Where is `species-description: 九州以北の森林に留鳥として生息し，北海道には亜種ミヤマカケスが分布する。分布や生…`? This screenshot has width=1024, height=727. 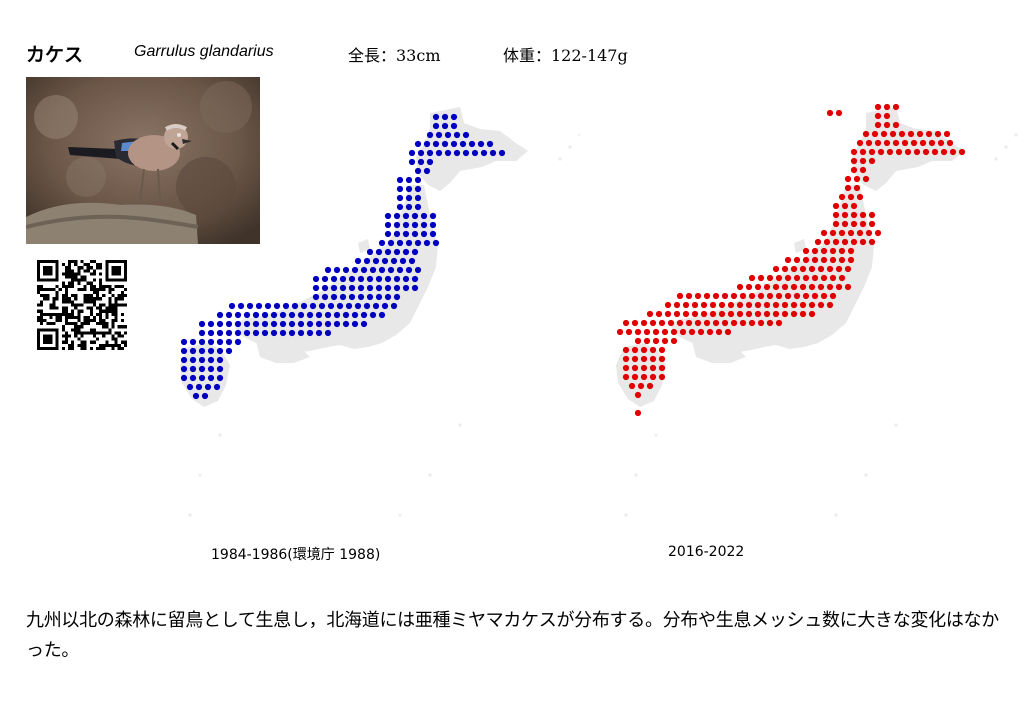
species-description: 九州以北の森林に留鳥として生息し，北海道には亜種ミヤマカケスが分布する。分布や生… is located at coordinates (512, 635).